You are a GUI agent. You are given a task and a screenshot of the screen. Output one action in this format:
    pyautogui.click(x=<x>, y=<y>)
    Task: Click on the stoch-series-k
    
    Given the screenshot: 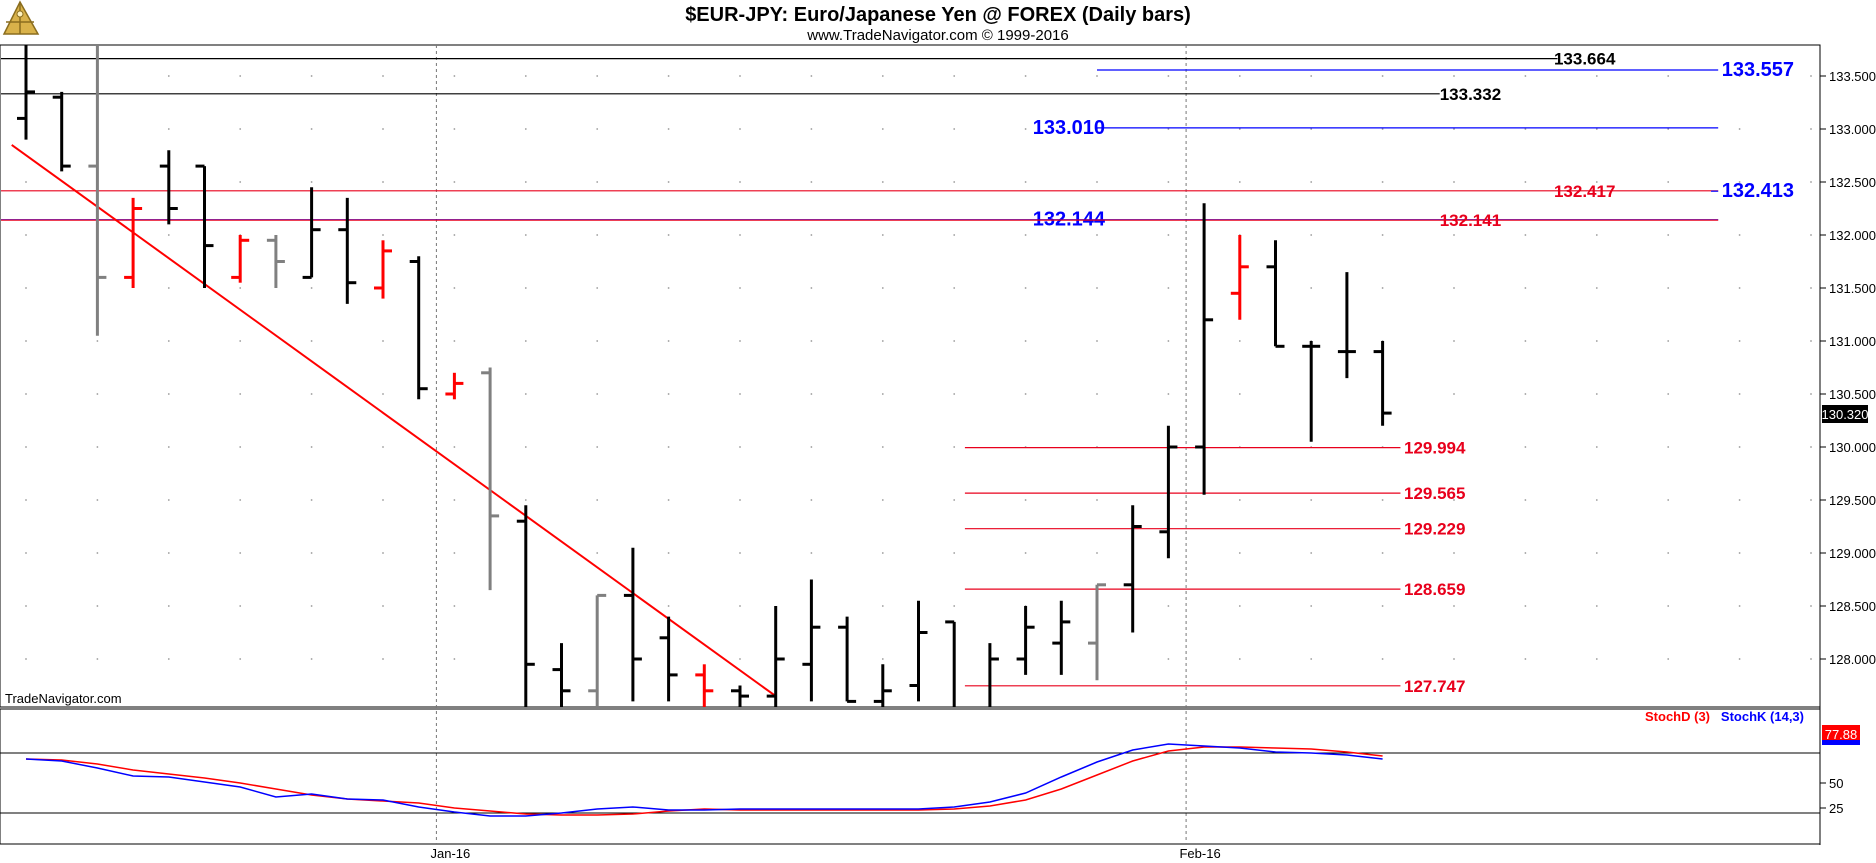 What is the action you would take?
    pyautogui.click(x=704, y=780)
    